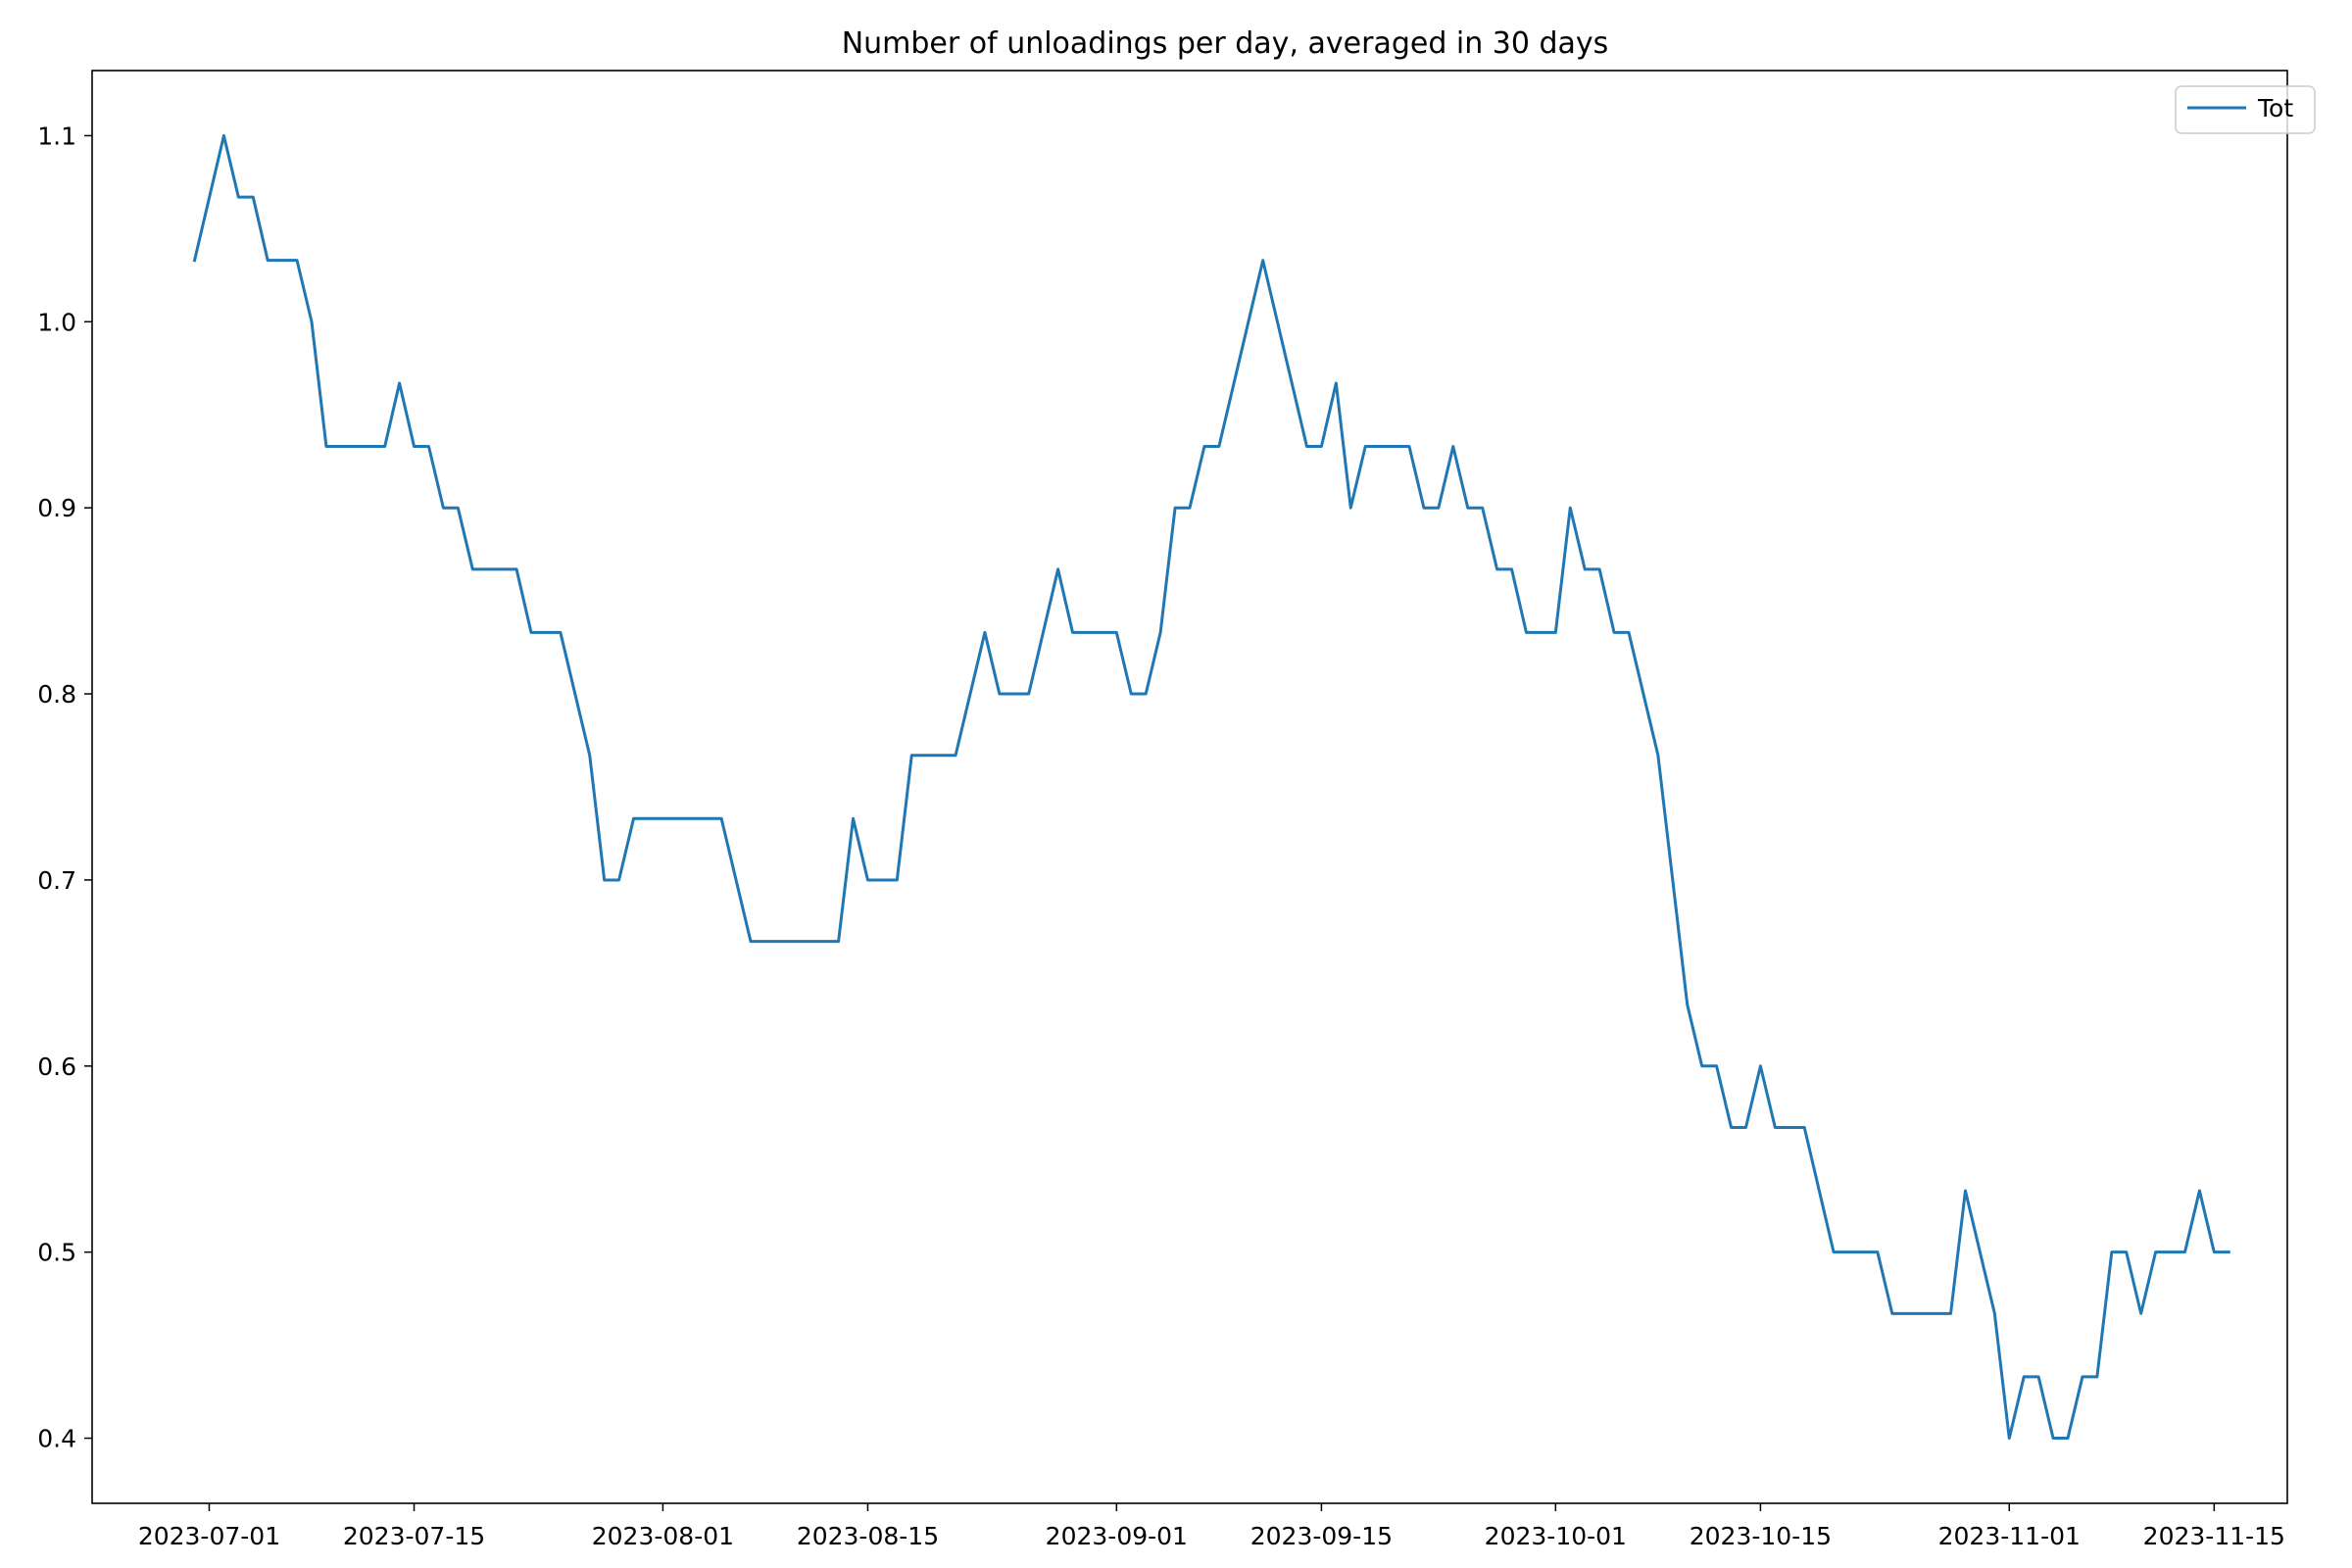 The width and height of the screenshot is (2352, 1568). Describe the element at coordinates (2275, 108) in the screenshot. I see `legend-label-tot: Tot` at that location.